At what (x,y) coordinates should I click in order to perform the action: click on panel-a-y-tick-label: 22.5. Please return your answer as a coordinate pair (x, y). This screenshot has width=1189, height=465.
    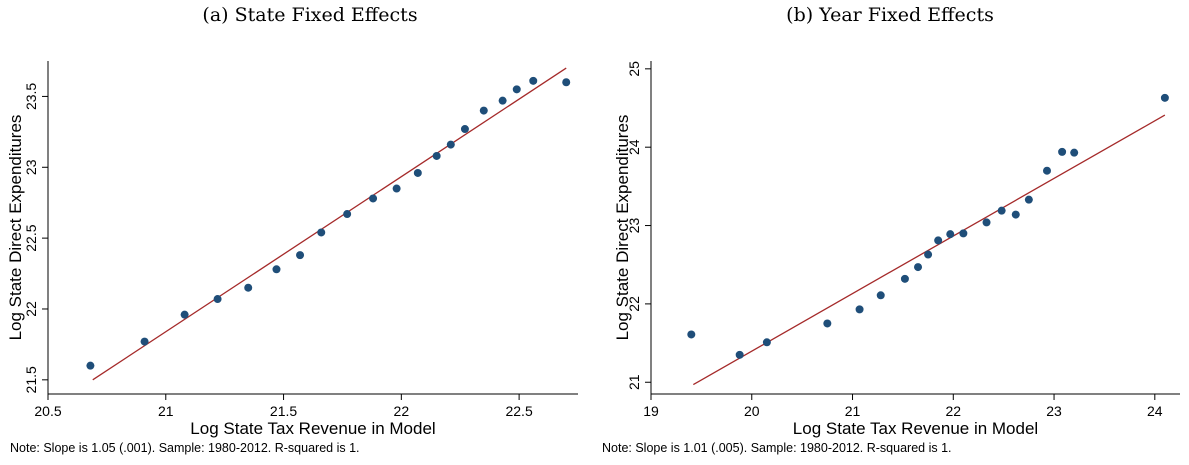
    Looking at the image, I should click on (31, 237).